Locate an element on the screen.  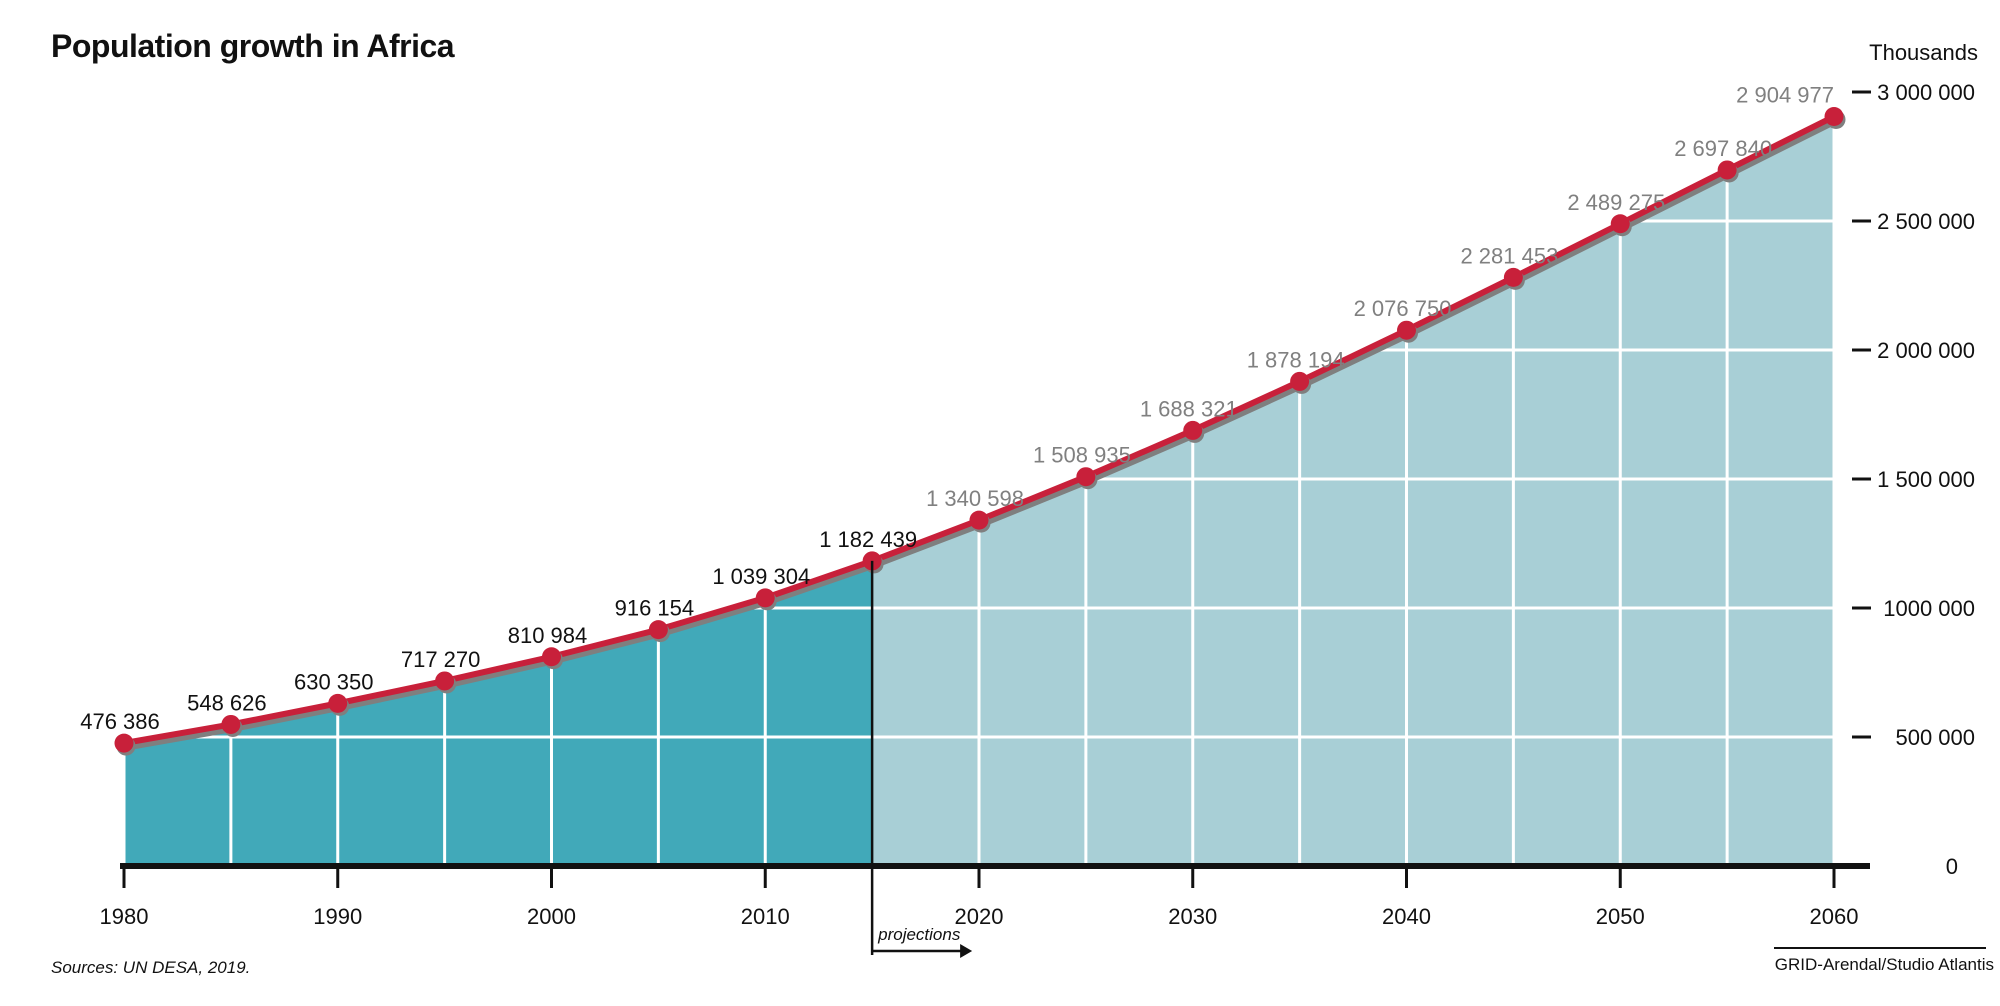
x-tick-label-2050: 2050 is located at coordinates (1620, 916).